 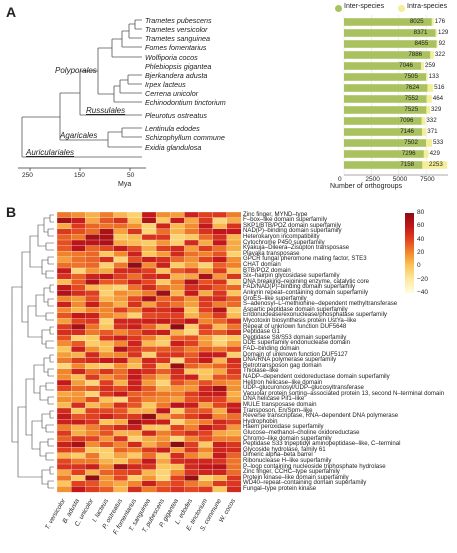 What do you see at coordinates (282, 365) in the screenshot?
I see `heatmap-row-label: Retrotransposon gag domain` at bounding box center [282, 365].